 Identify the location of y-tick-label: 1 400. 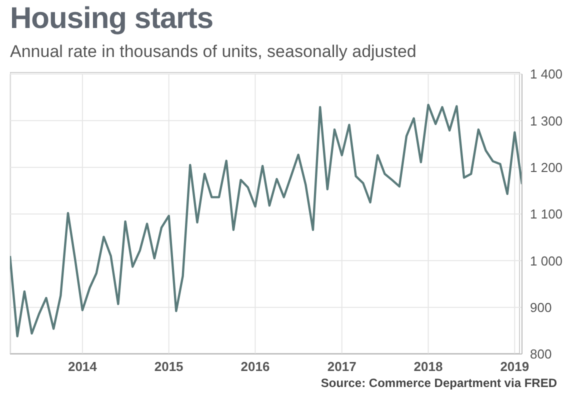
(546, 74).